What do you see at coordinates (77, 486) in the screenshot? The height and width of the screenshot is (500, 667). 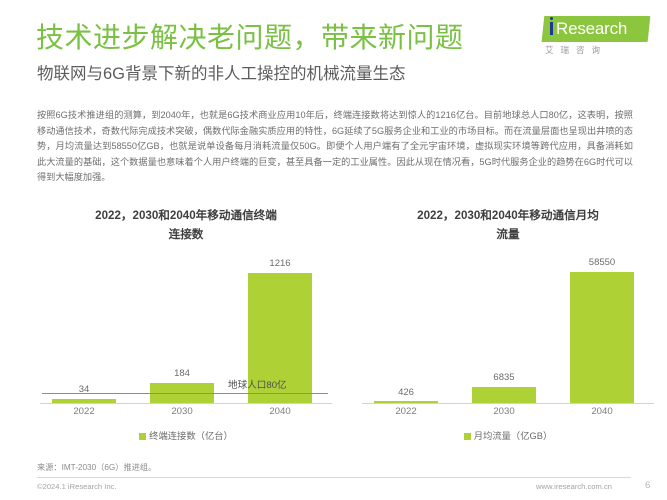 I see `copyright-text: ©2024.1 iResearch Inc.` at bounding box center [77, 486].